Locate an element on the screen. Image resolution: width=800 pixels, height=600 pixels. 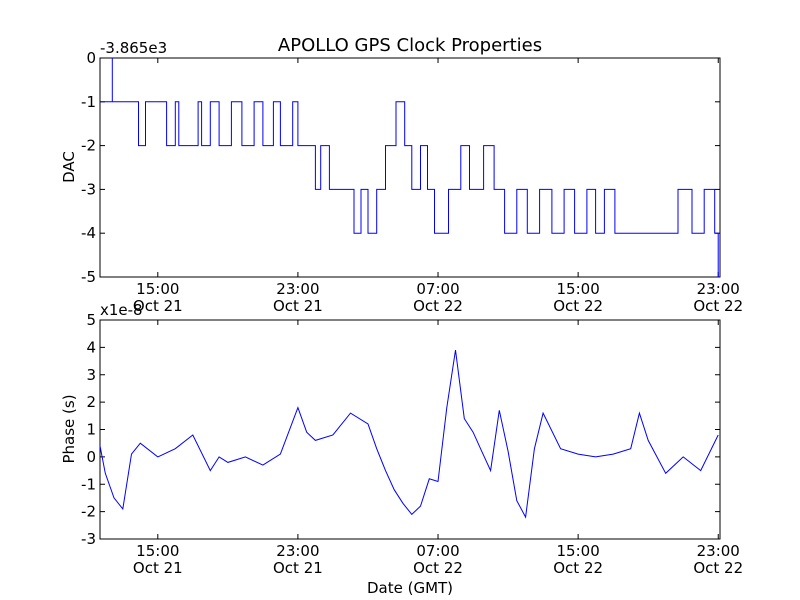
phase-y-tick-label: 0 is located at coordinates (91, 457).